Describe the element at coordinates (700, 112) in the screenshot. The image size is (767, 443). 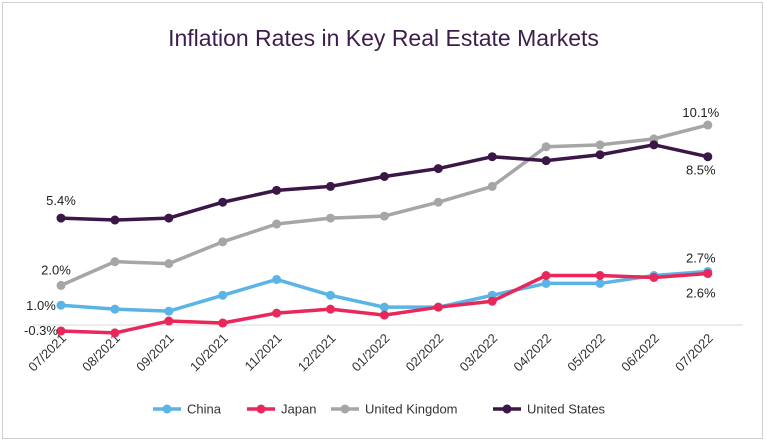
I see `data-label: 10.1%` at that location.